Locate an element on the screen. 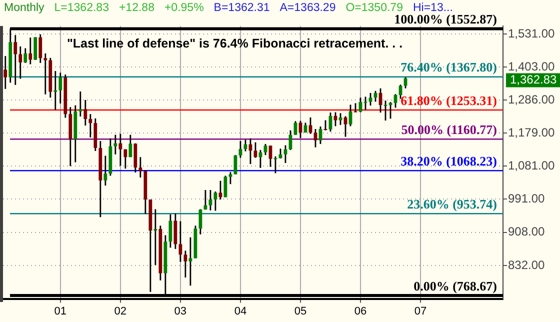  x-tick-label: 03 is located at coordinates (180, 311).